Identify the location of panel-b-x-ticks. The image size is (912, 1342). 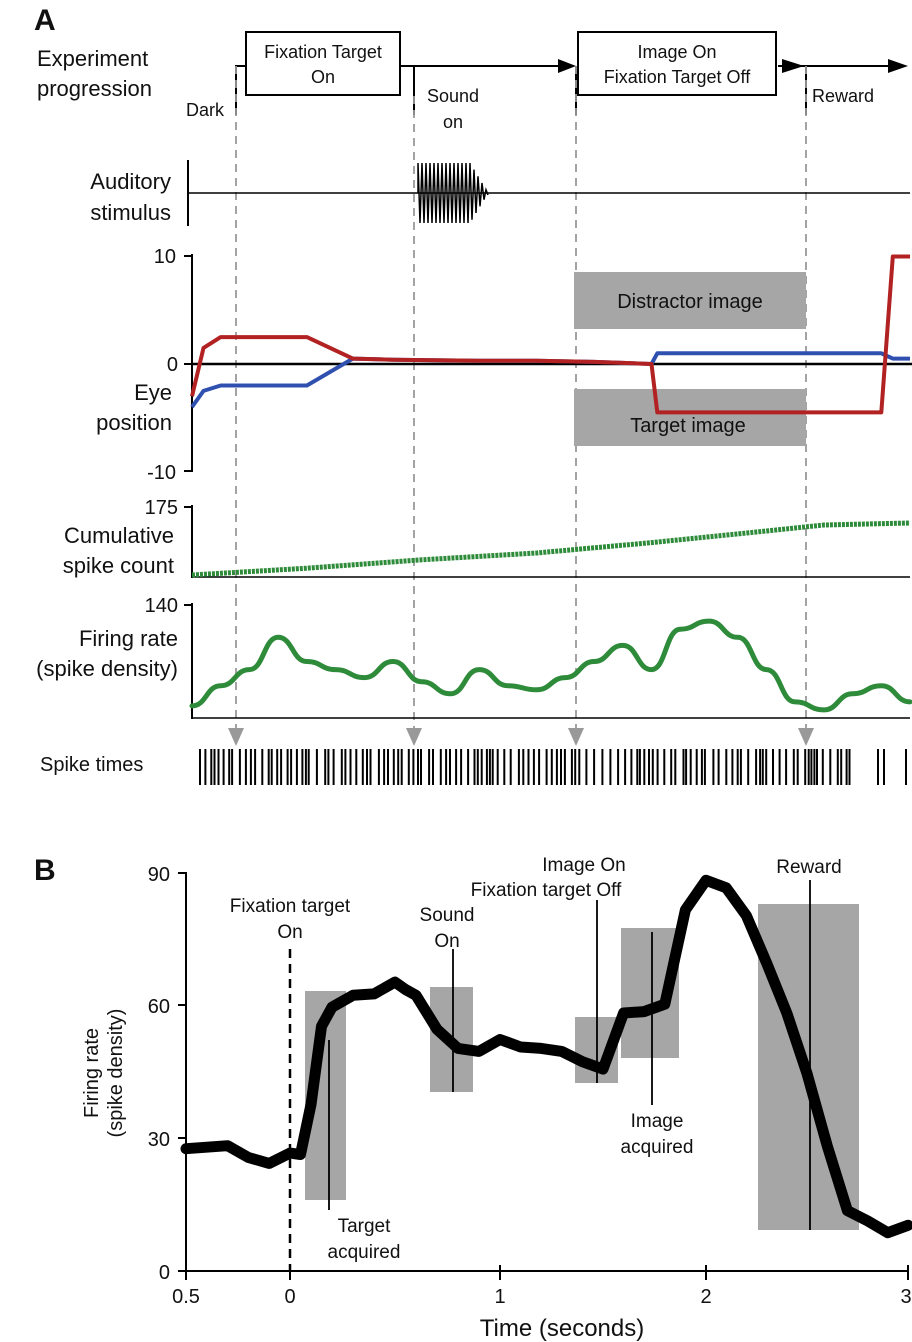
(547, 1272).